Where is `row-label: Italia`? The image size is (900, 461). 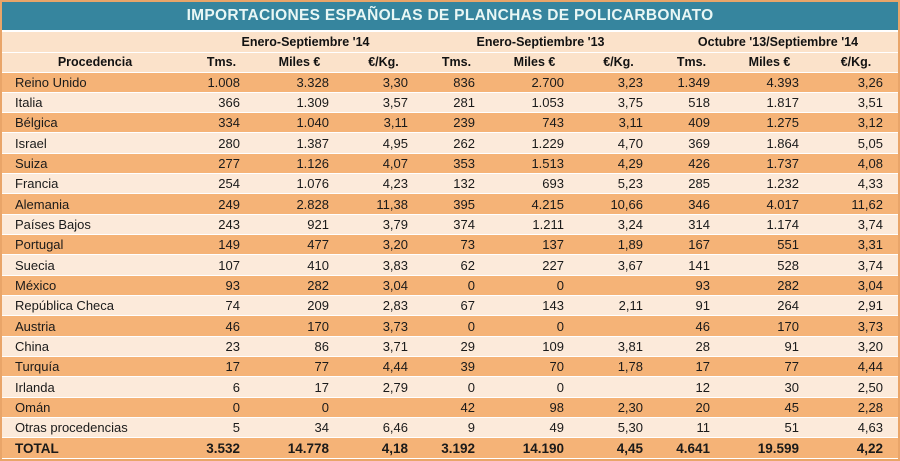
row-label: Italia is located at coordinates (95, 103).